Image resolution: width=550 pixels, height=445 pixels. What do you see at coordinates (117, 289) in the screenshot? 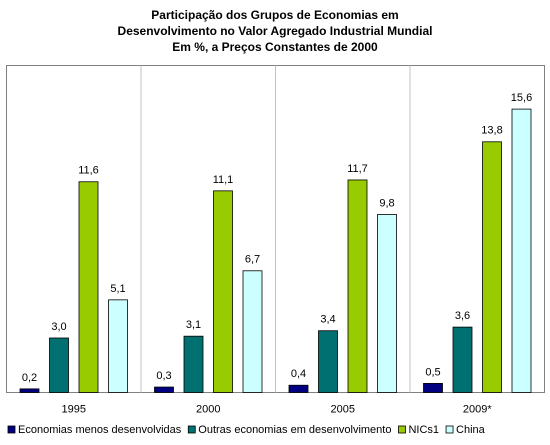
I see `value-label: 5,1` at bounding box center [117, 289].